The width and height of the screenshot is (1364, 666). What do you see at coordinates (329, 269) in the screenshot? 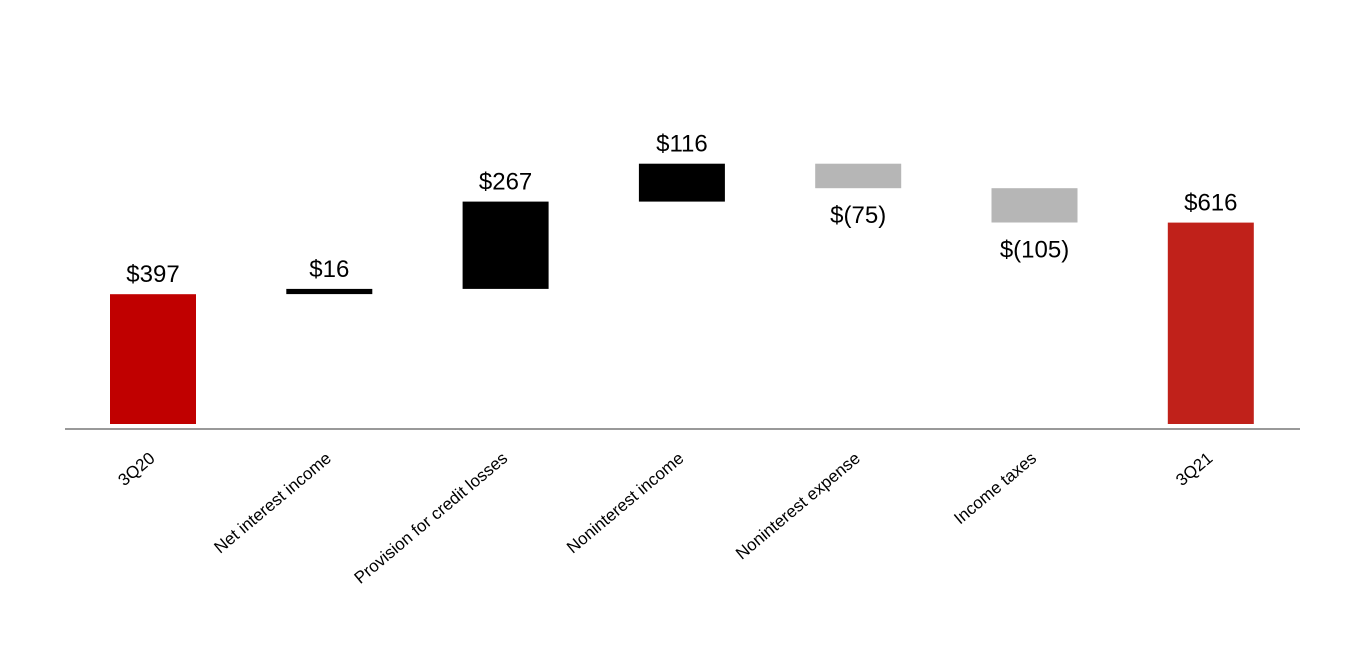
I see `value-label-1: $16` at bounding box center [329, 269].